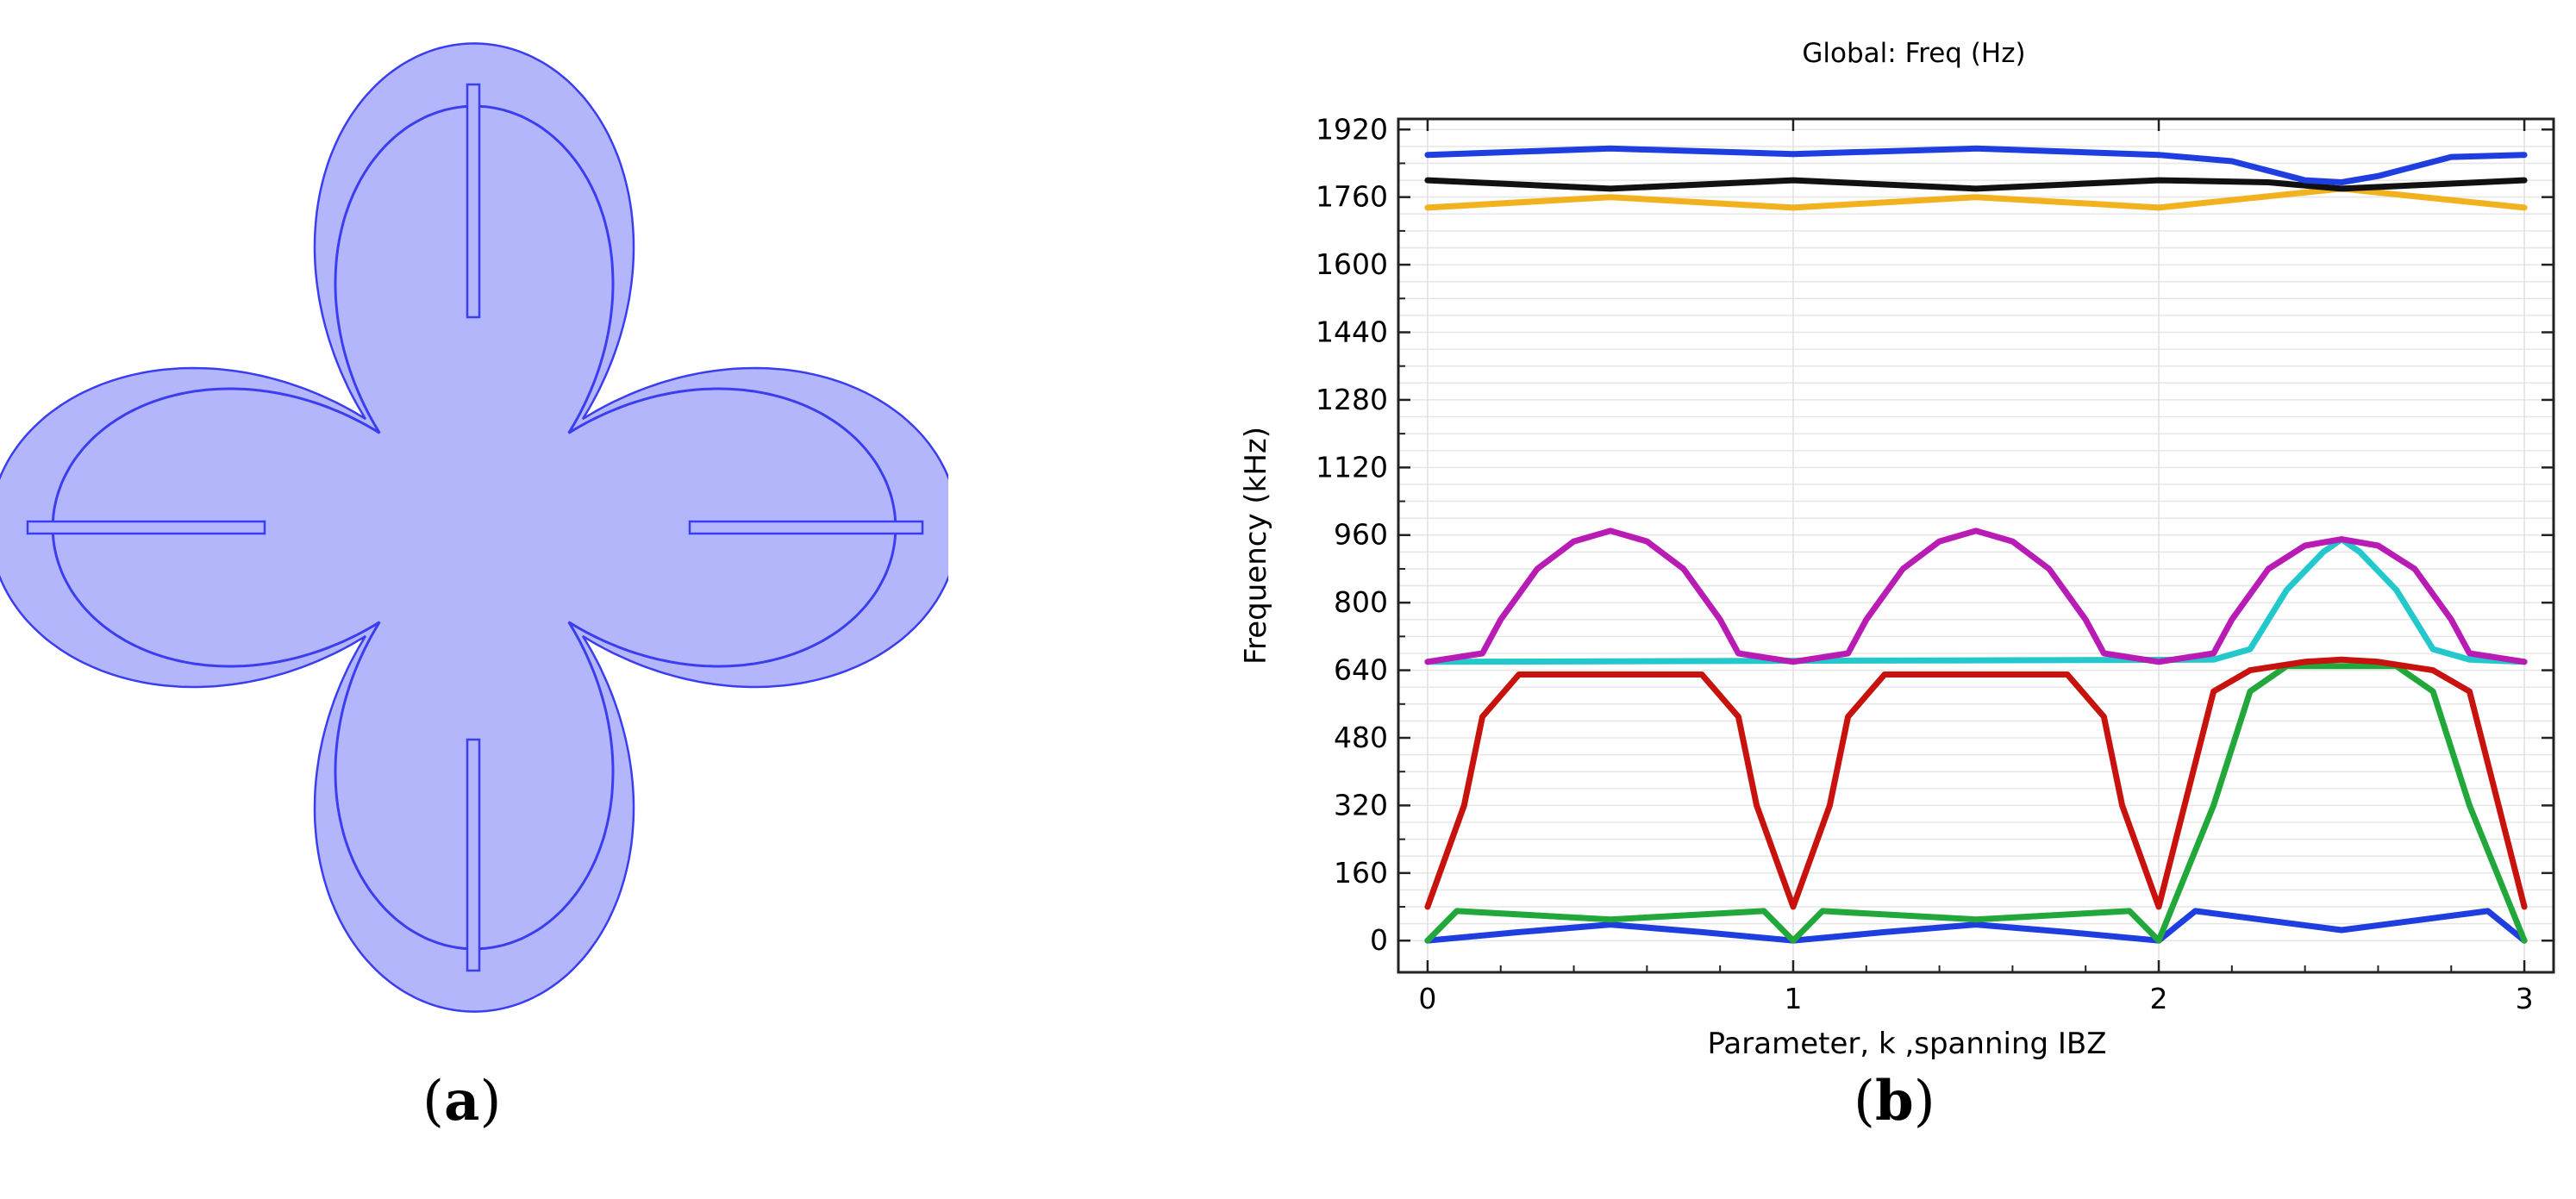 Image resolution: width=2576 pixels, height=1199 pixels. Describe the element at coordinates (1361, 670) in the screenshot. I see `y-tick-label: 640` at that location.